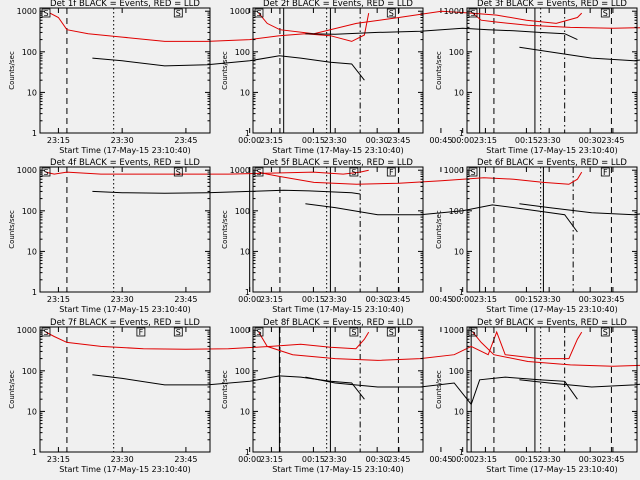  What do you see at coordinates (440, 459) in the screenshot?
I see `x-tick-label: 00:45` at bounding box center [440, 459].